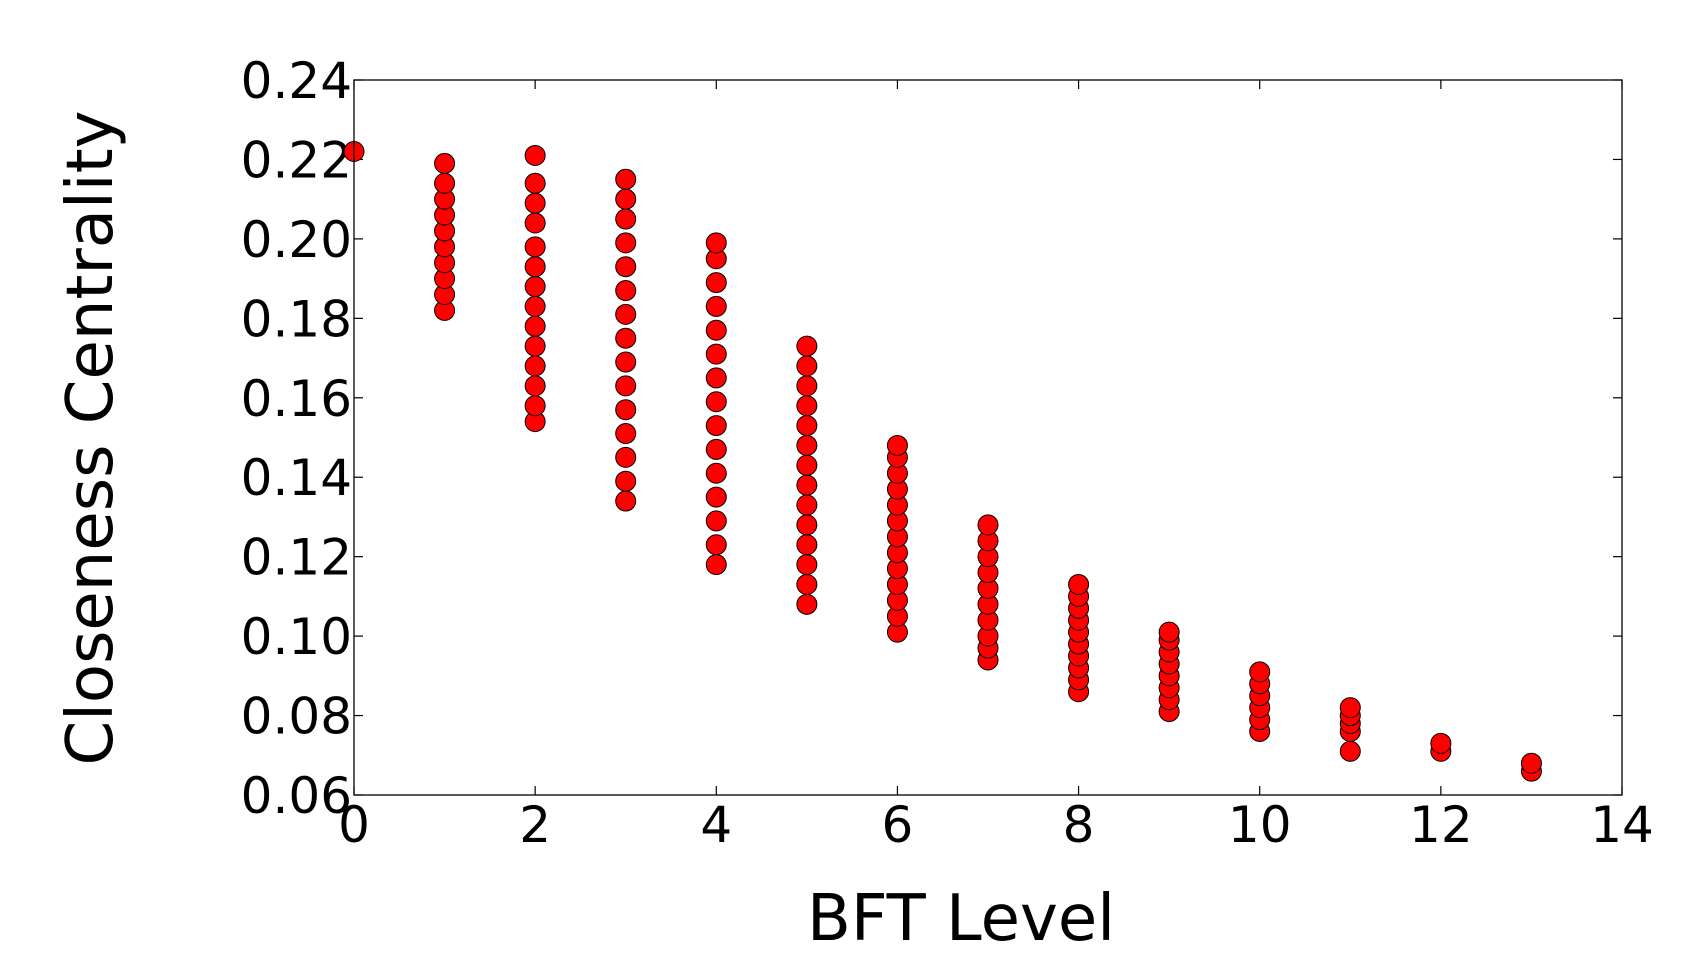 Image resolution: width=1690 pixels, height=978 pixels. What do you see at coordinates (898, 825) in the screenshot?
I see `x-tick-label: 6` at bounding box center [898, 825].